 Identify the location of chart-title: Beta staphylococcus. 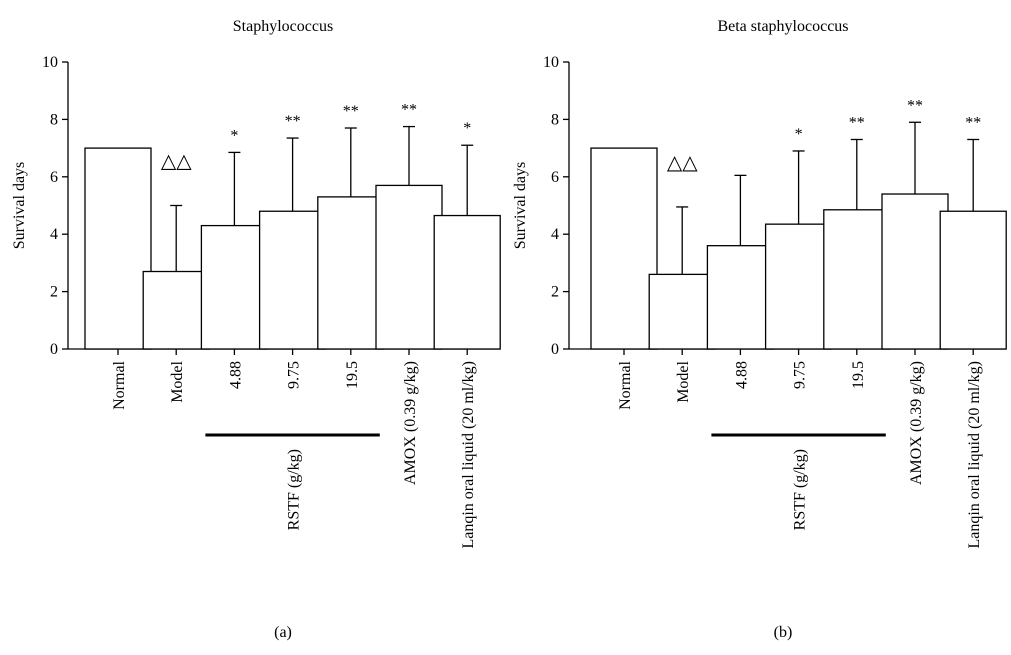
(782, 26).